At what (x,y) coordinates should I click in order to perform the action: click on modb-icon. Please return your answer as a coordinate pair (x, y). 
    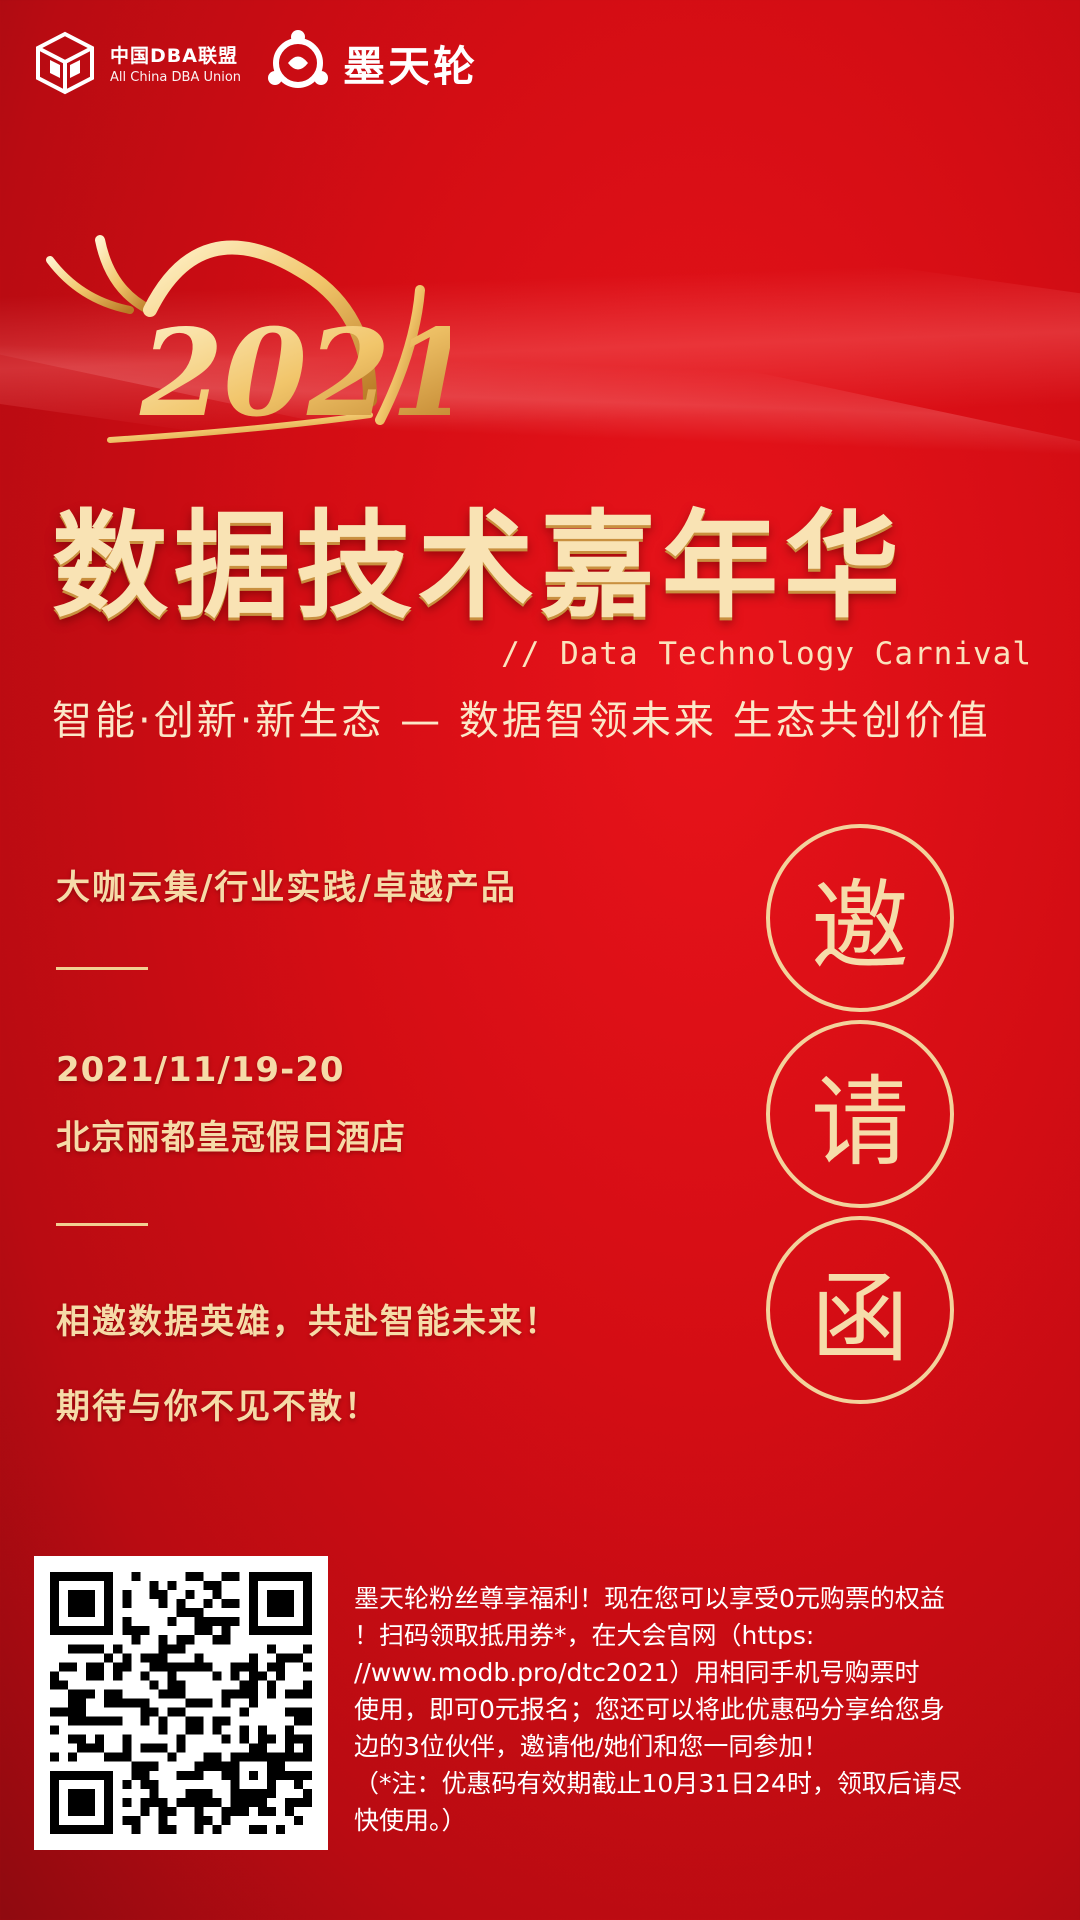
    Looking at the image, I should click on (298, 59).